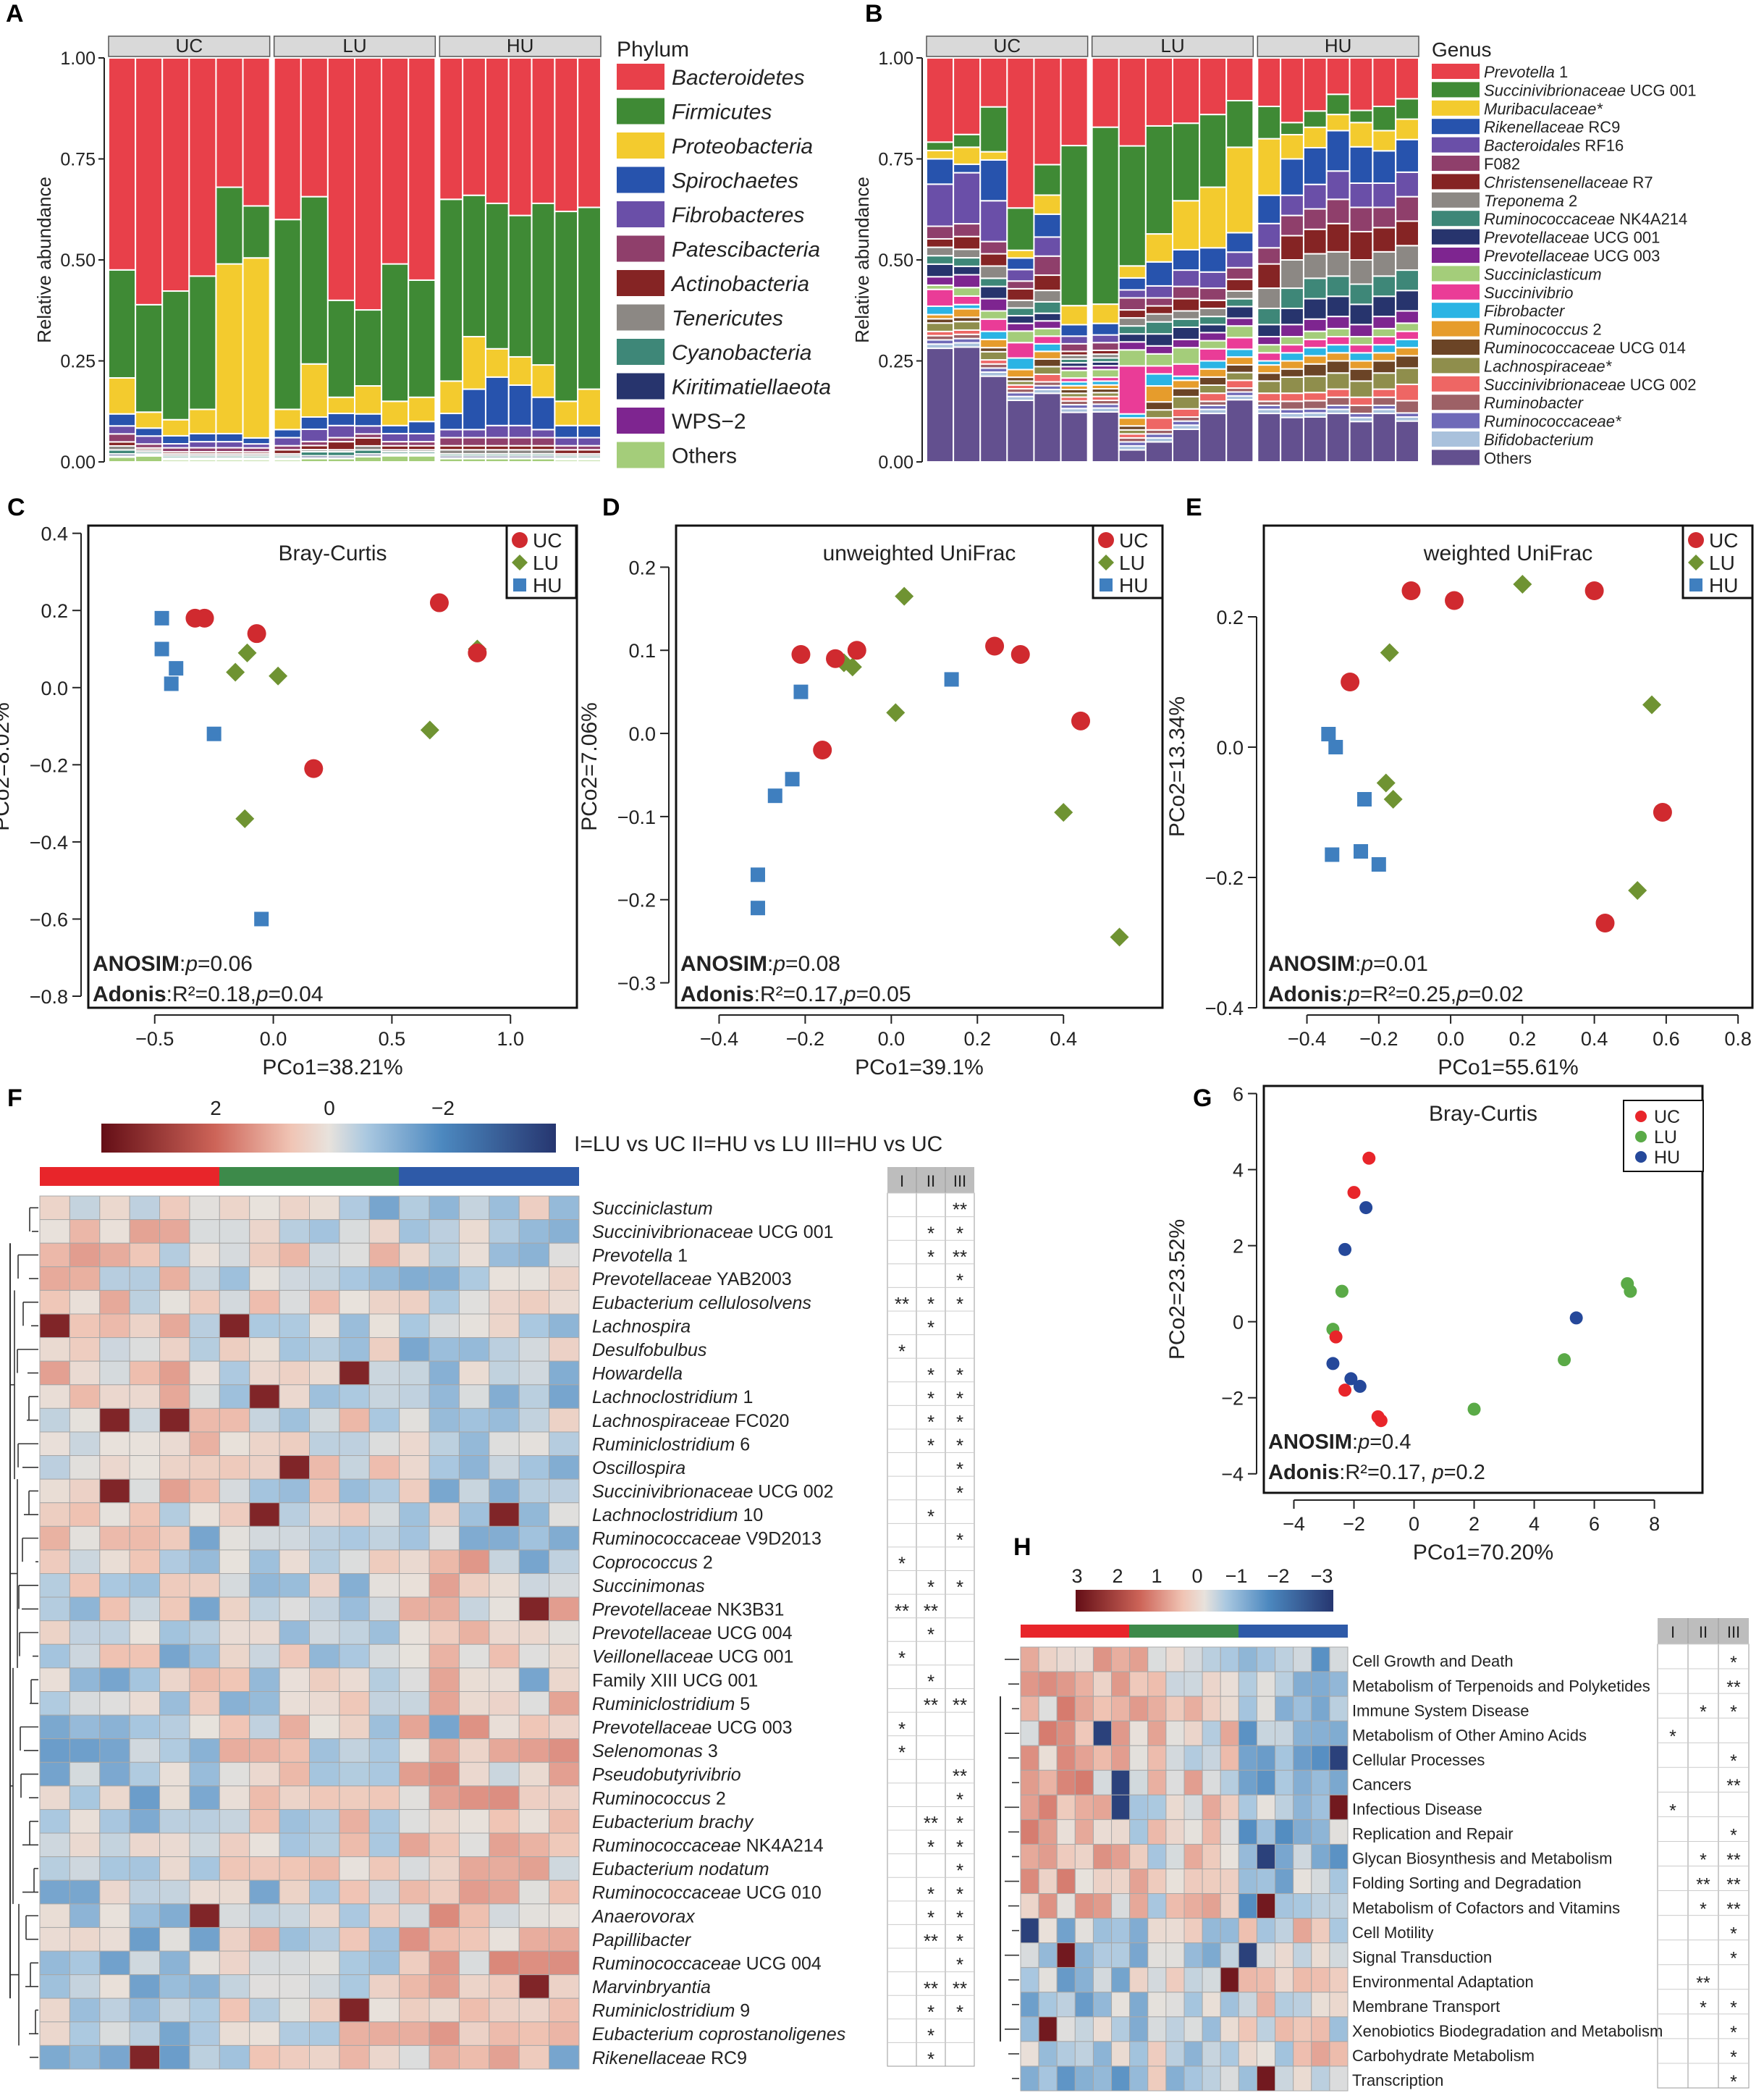 The width and height of the screenshot is (1764, 2093). What do you see at coordinates (652, 1610) in the screenshot?
I see `text-span: Prevotellaceae` at bounding box center [652, 1610].